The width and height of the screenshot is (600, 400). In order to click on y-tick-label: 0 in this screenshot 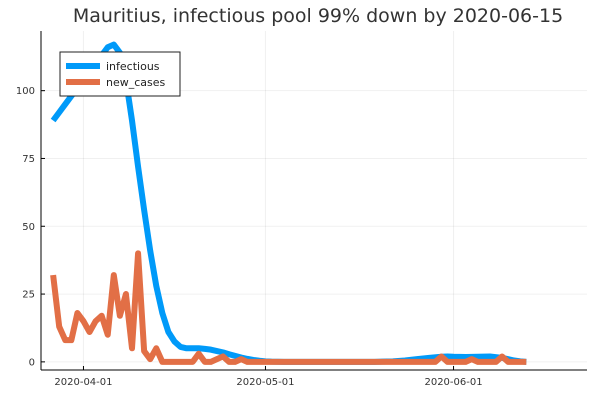, I will do `click(32, 362)`.